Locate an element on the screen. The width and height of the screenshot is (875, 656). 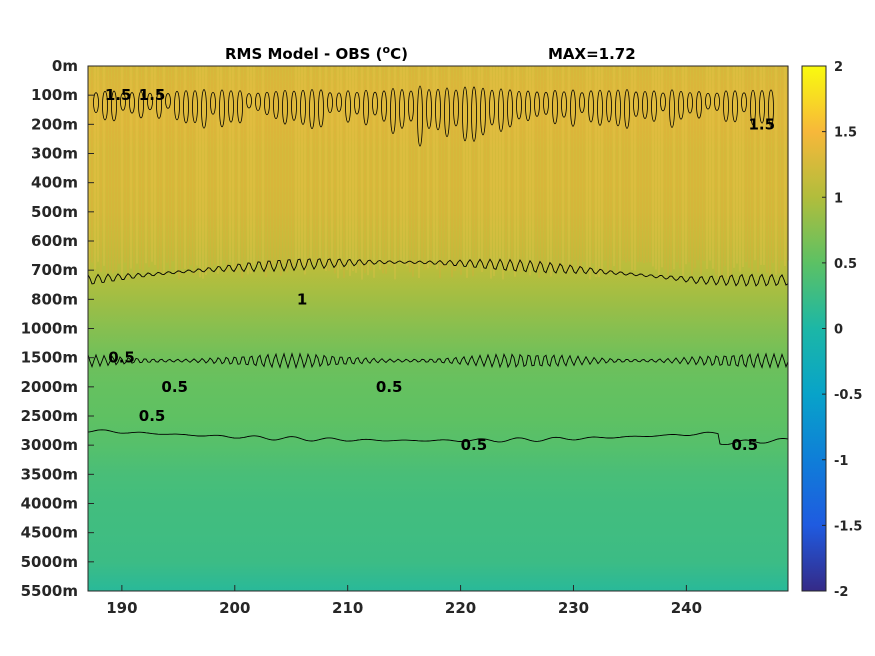
colorbar-tick-label: -1 is located at coordinates (841, 461).